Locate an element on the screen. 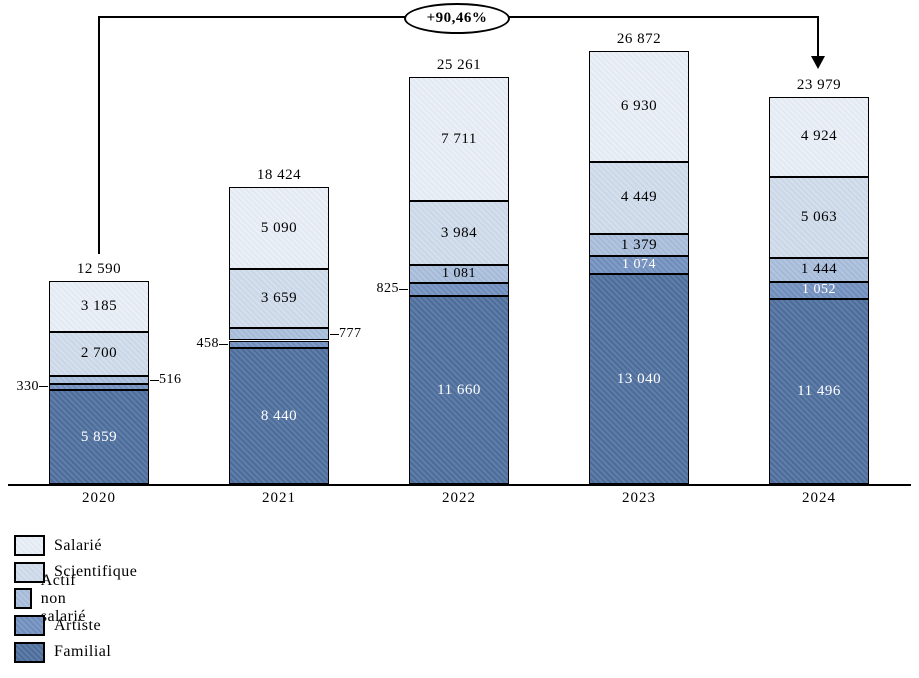 The width and height of the screenshot is (919, 678). outside-value-label-2020: 330 is located at coordinates (32, 386).